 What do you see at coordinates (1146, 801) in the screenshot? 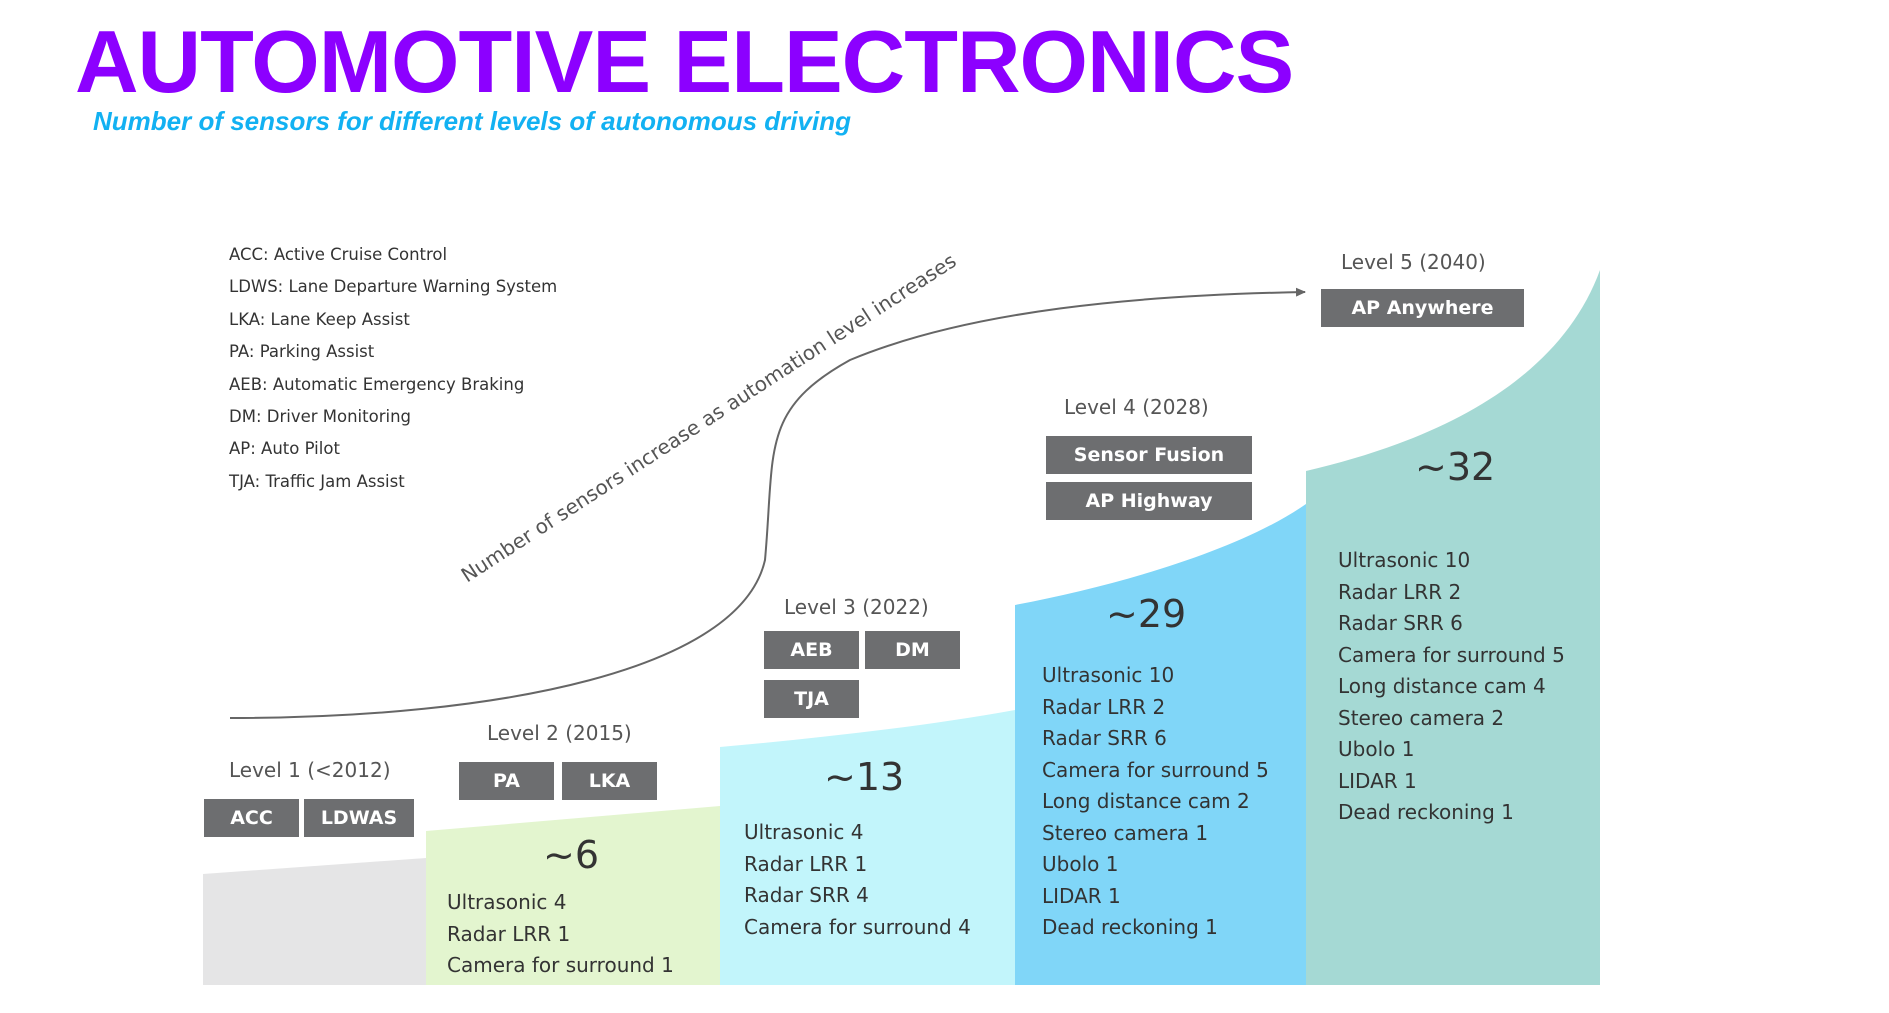
I see `sensor-item: Long distance cam 2` at bounding box center [1146, 801].